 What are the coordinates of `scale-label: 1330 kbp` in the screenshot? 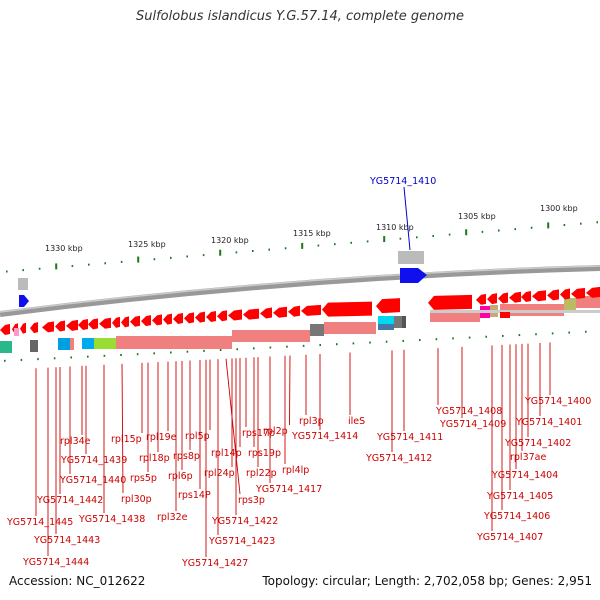 It's located at (64, 248).